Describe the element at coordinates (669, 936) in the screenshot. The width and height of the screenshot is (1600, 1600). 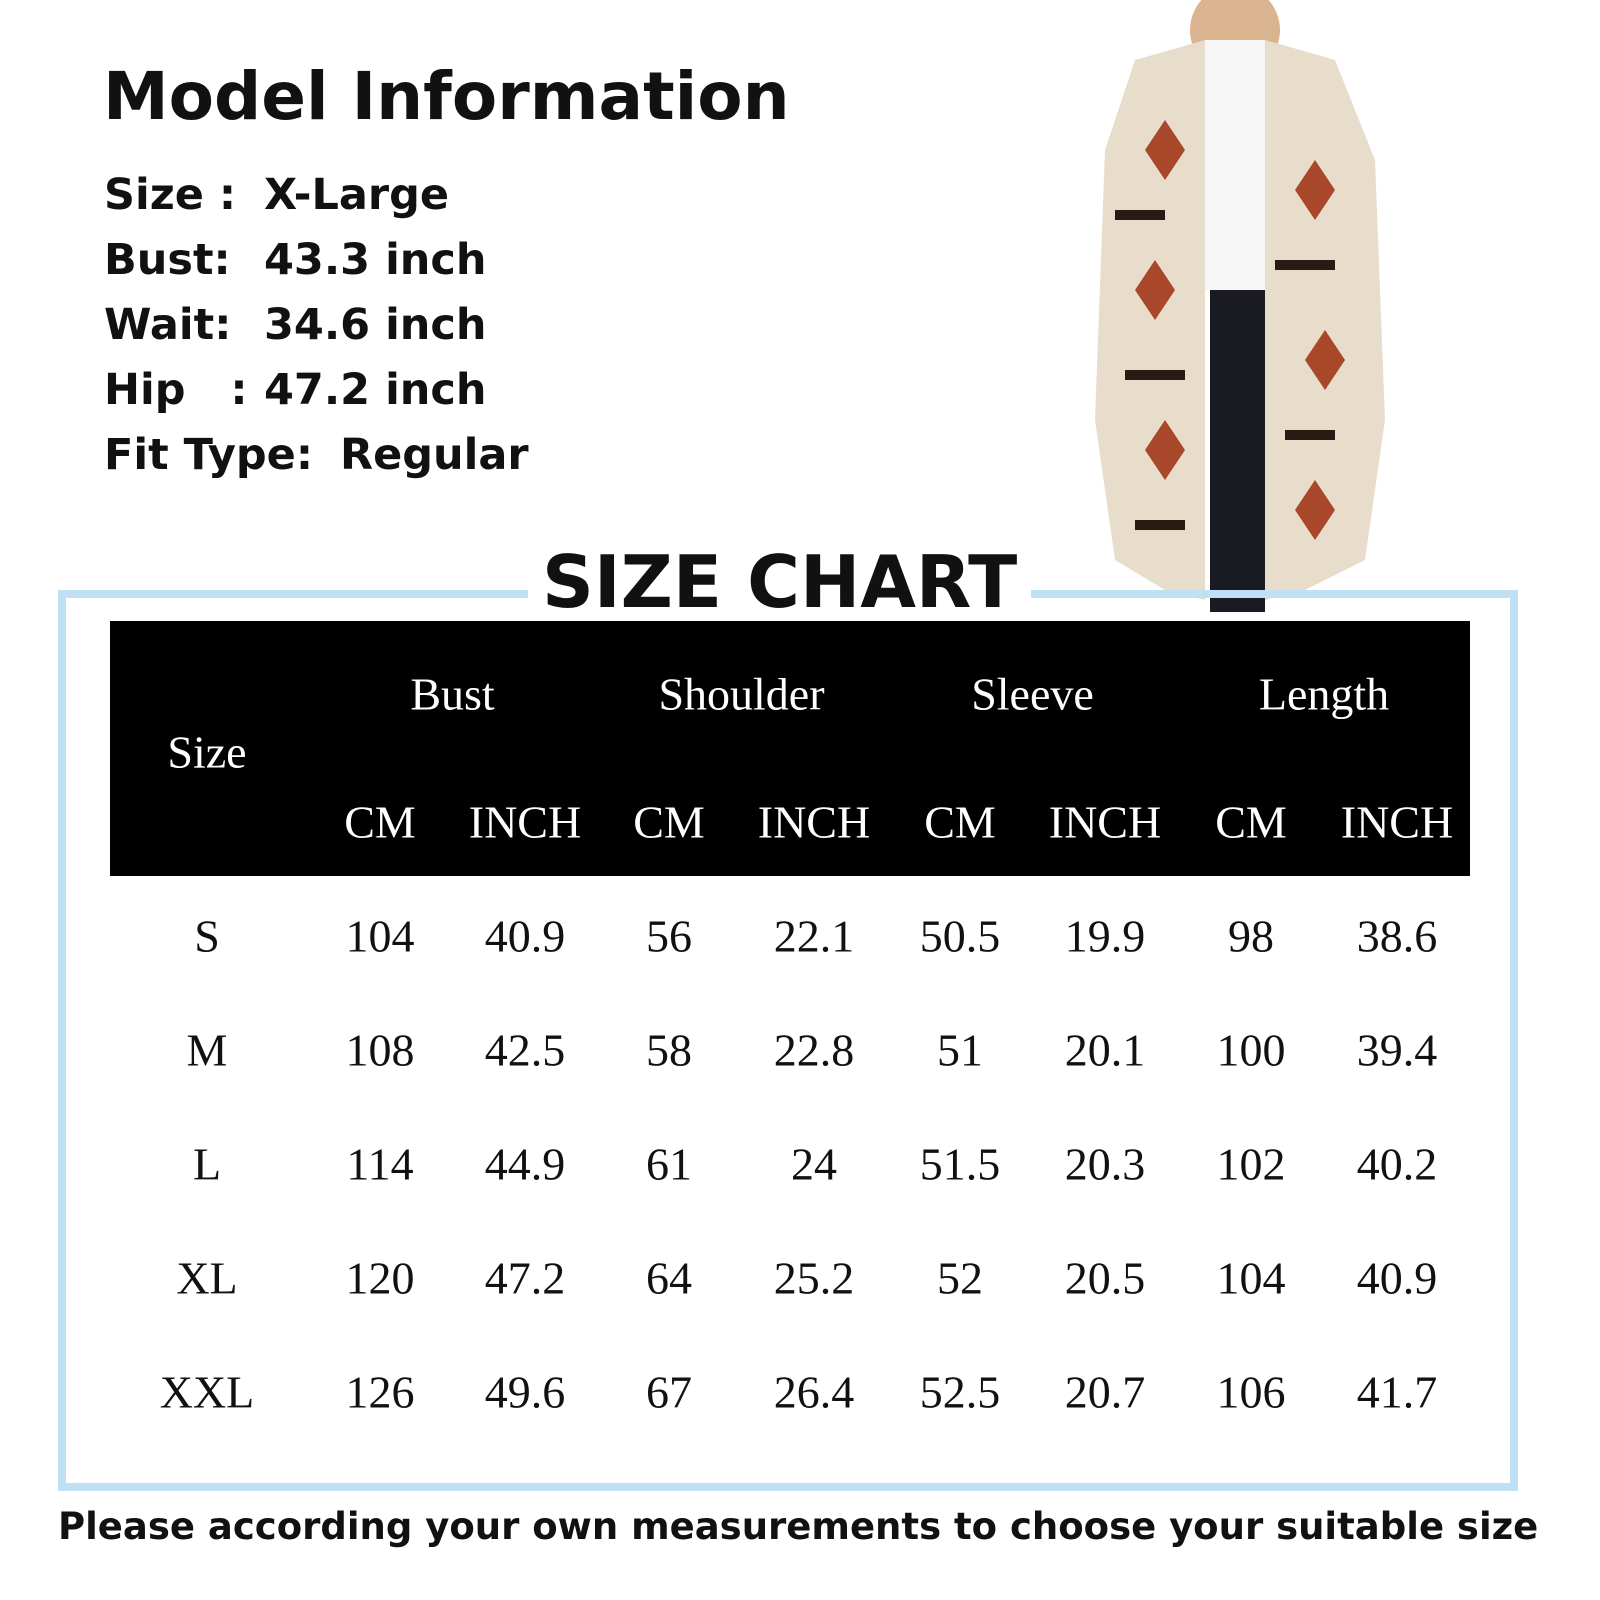
I see `table-cell: 56` at that location.